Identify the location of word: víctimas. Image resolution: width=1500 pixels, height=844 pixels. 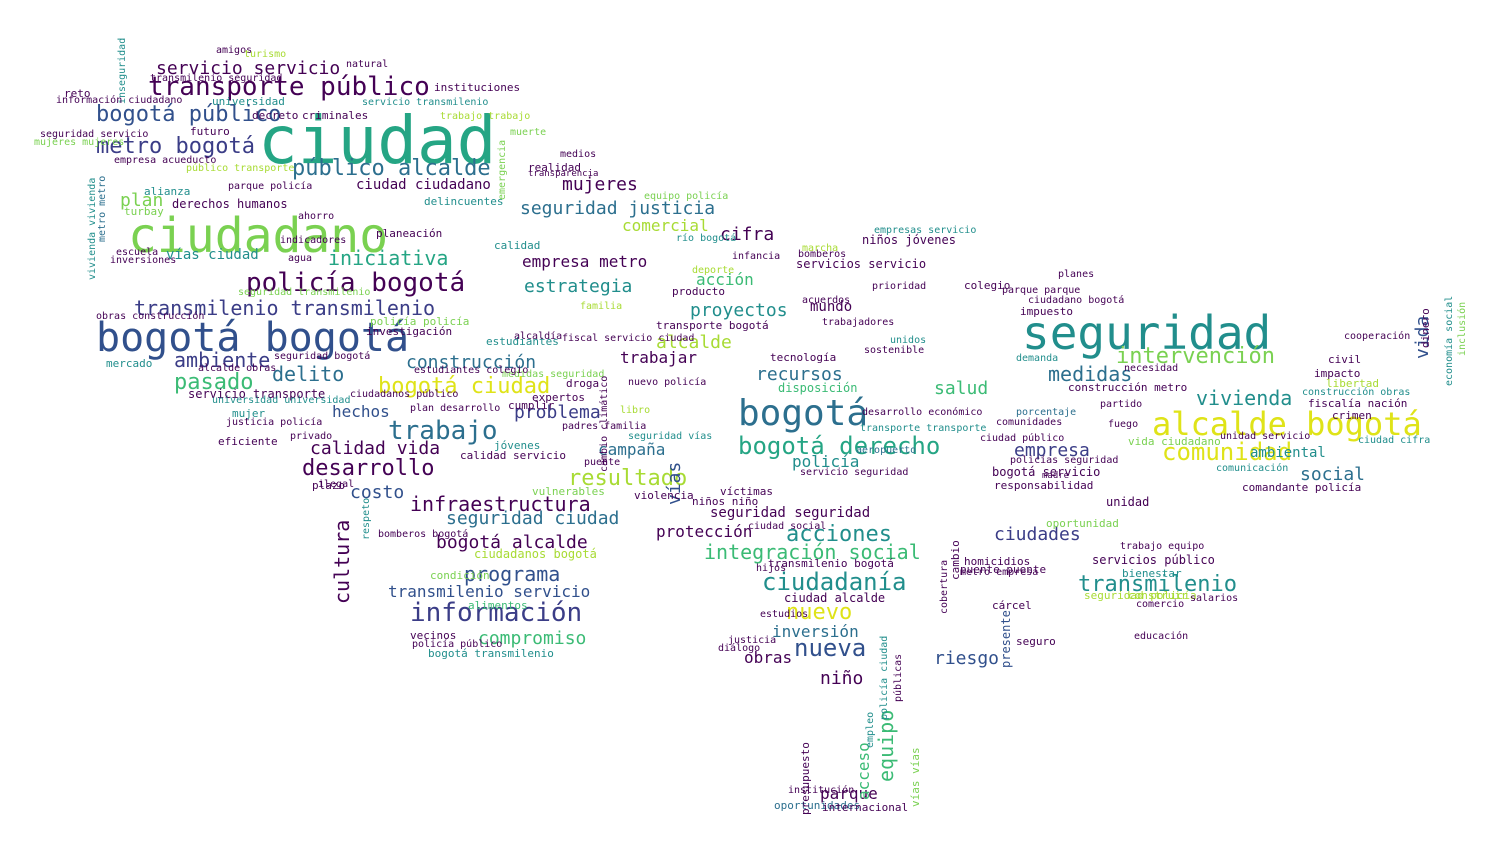
(746, 491).